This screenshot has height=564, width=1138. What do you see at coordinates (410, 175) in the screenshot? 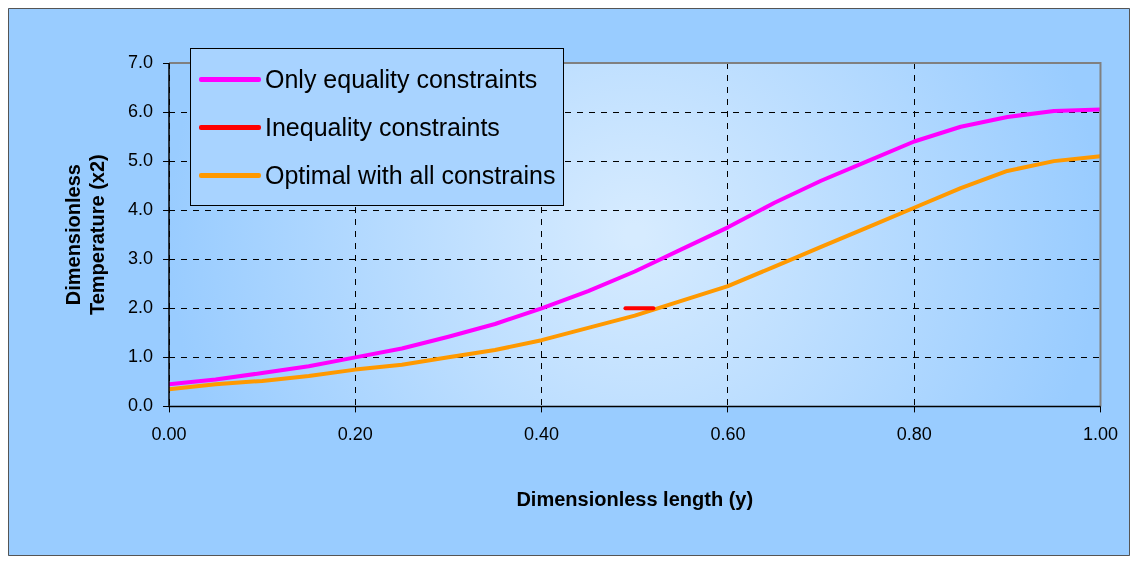
I see `legend-label: Optimal with all constrains` at bounding box center [410, 175].